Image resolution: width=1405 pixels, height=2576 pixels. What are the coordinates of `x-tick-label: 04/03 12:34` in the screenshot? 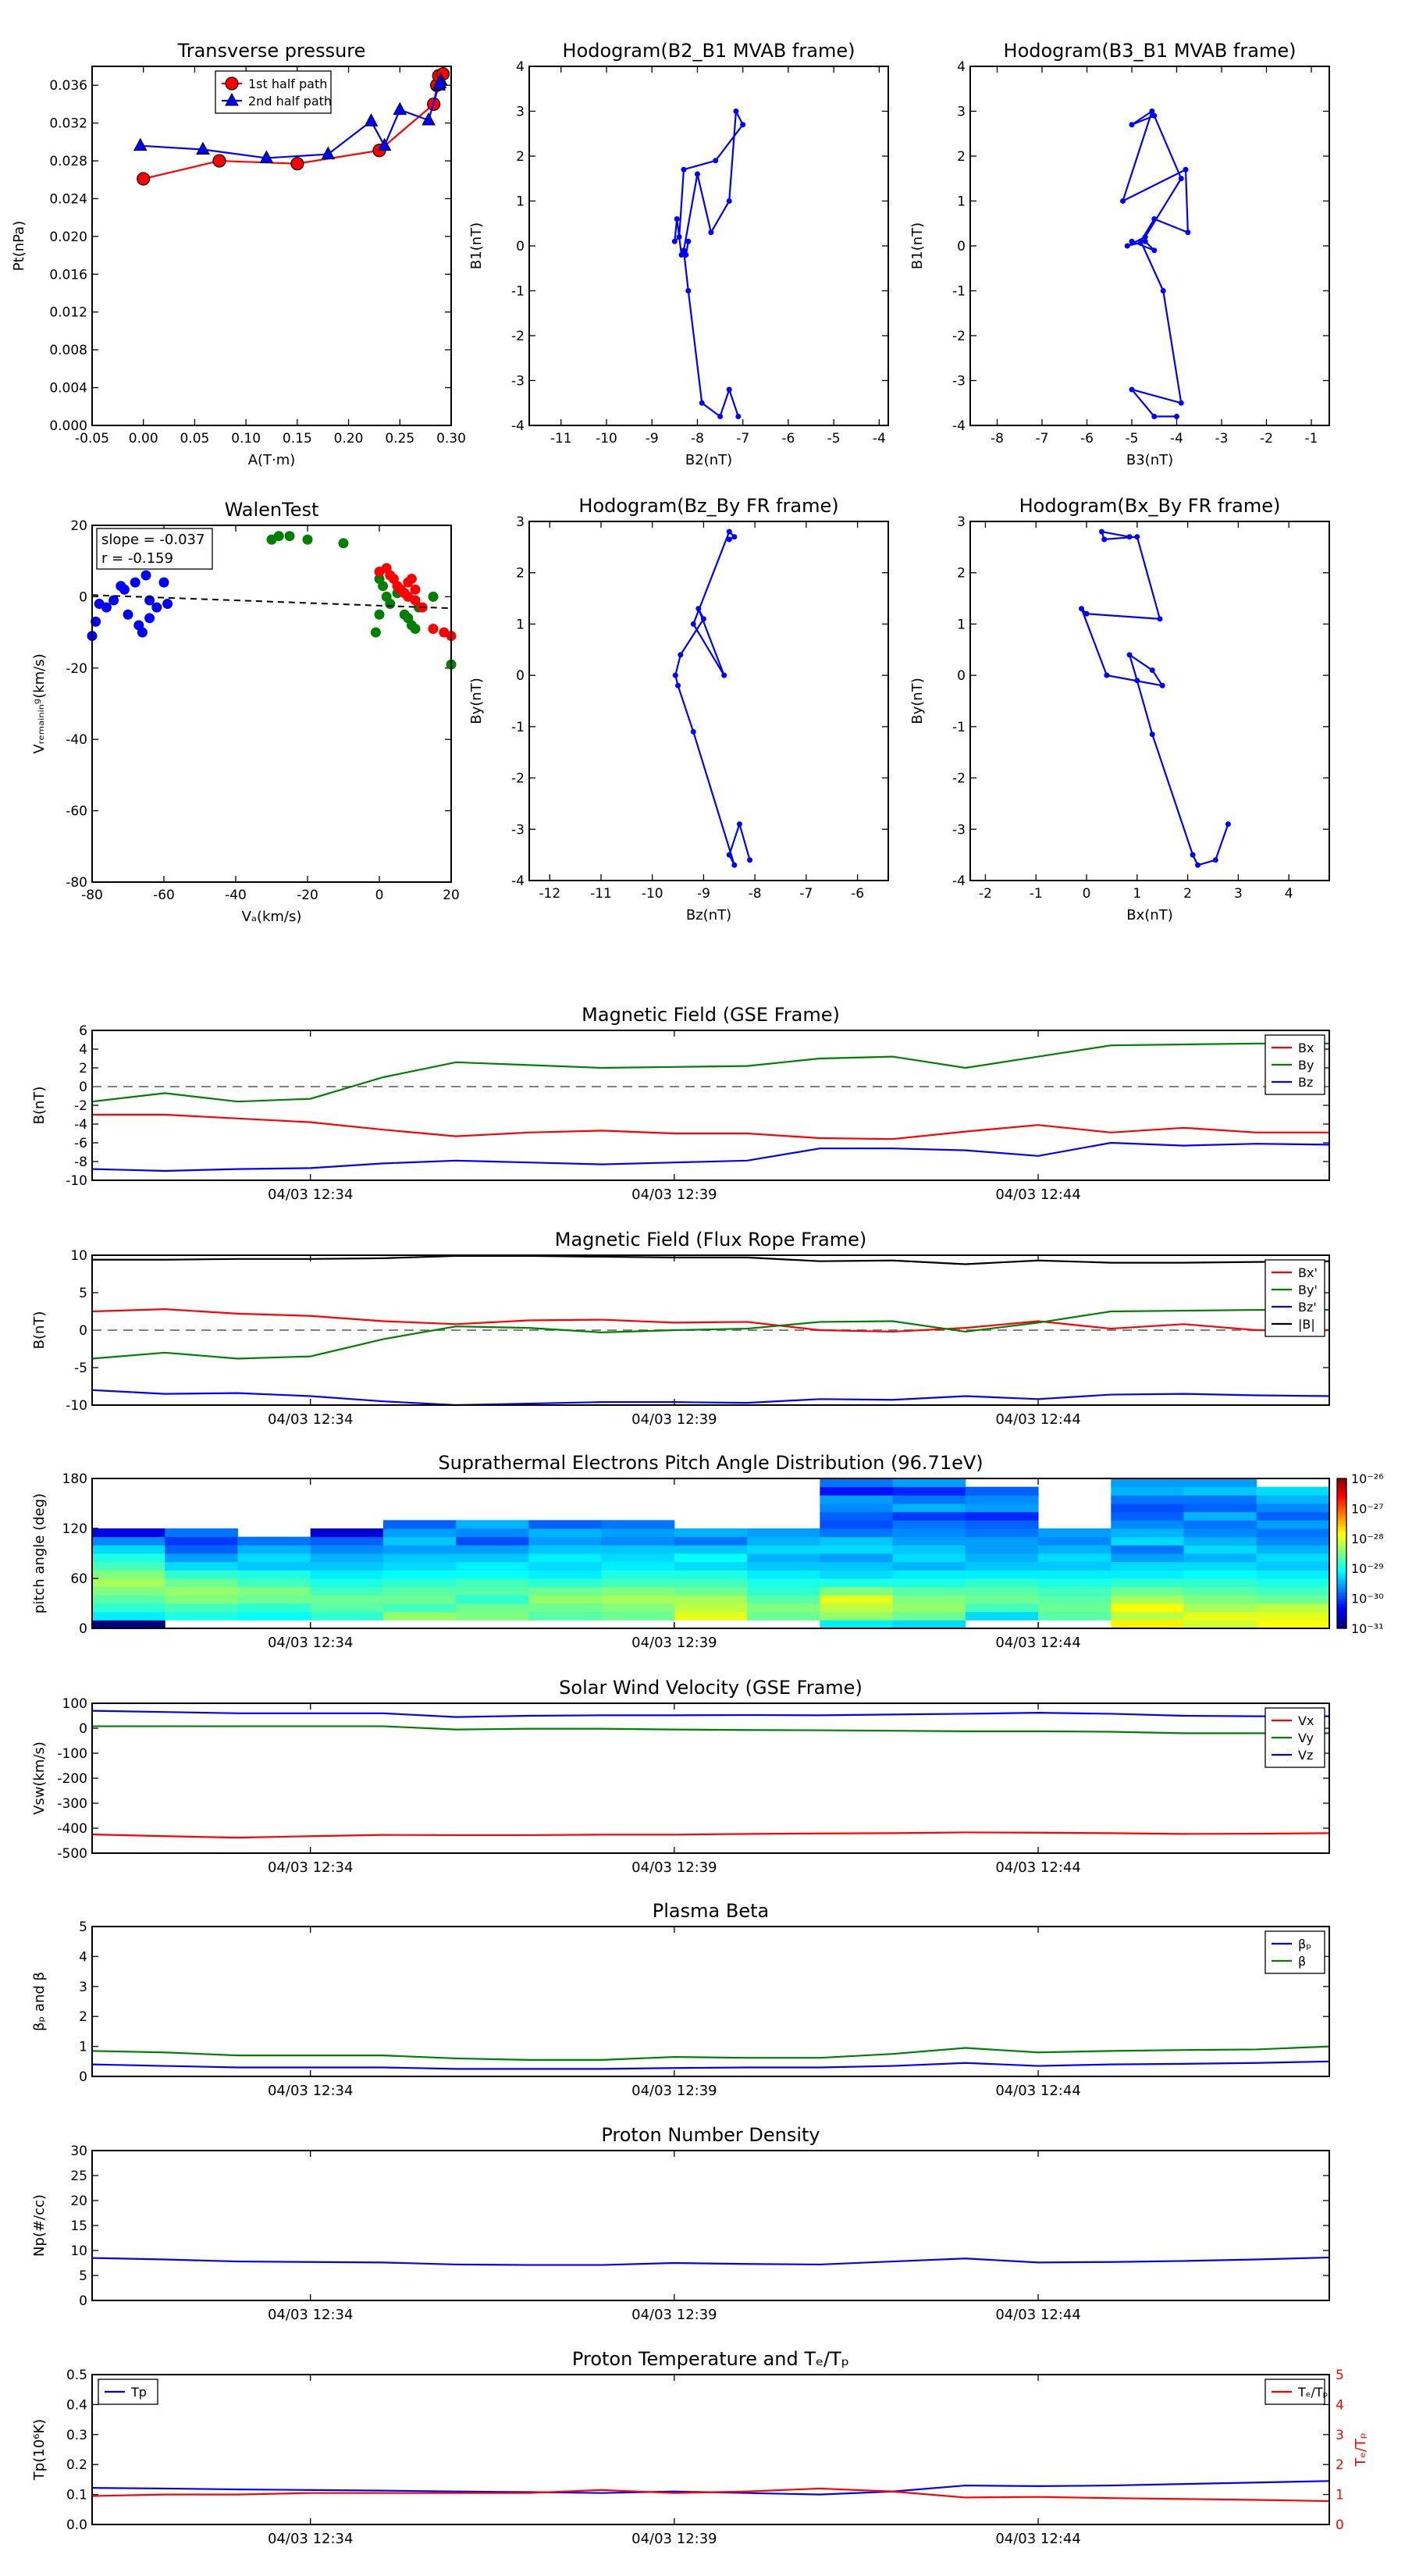 It's located at (310, 1643).